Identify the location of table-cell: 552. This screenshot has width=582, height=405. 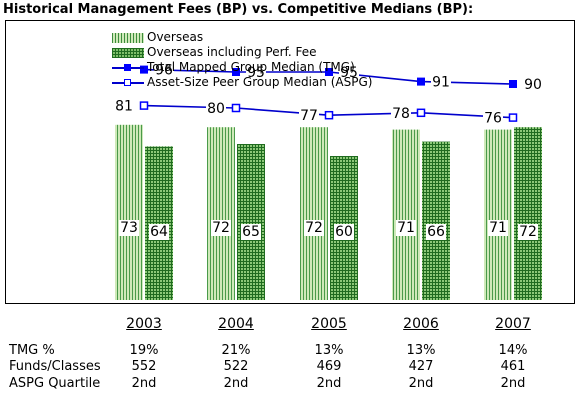
(144, 366).